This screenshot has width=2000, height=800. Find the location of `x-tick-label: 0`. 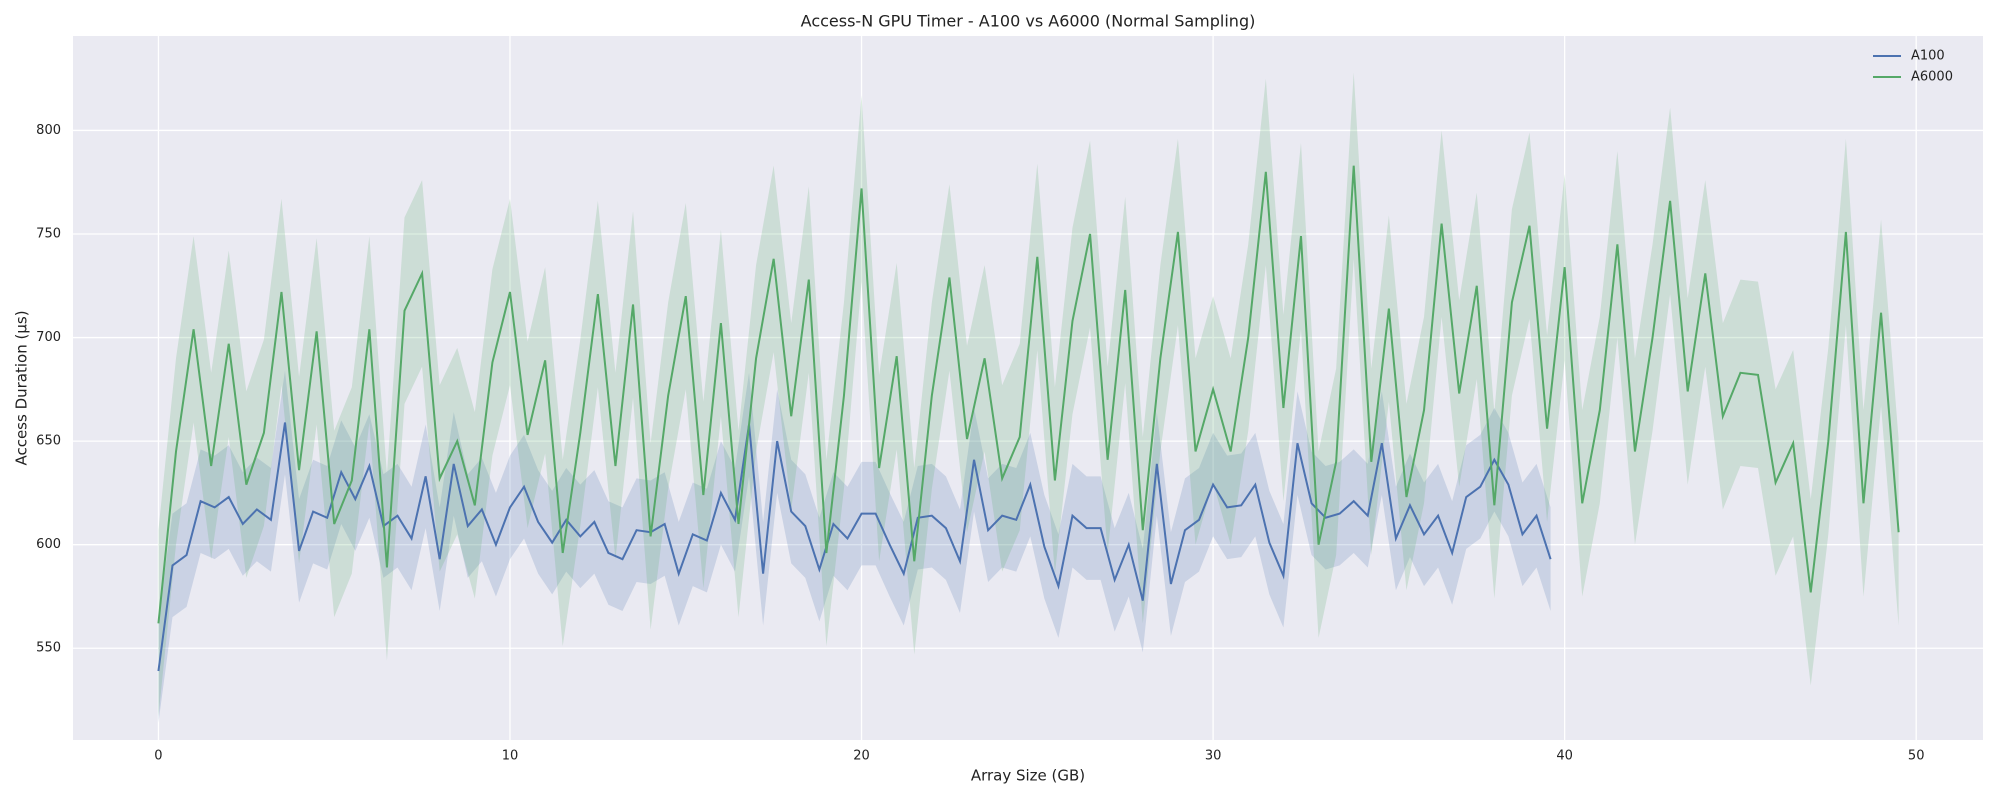

x-tick-label: 0 is located at coordinates (158, 756).